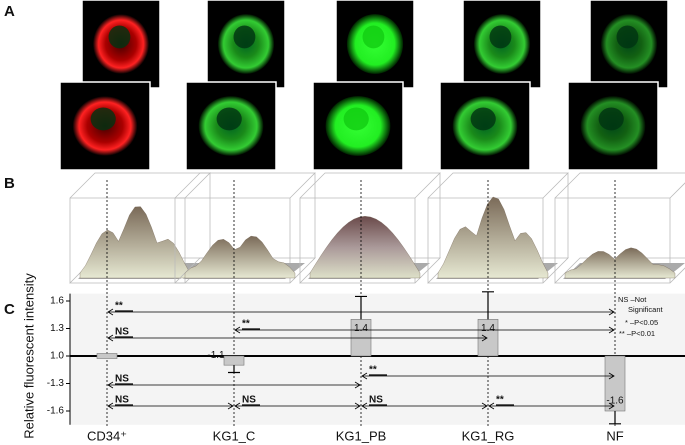  What do you see at coordinates (488, 435) in the screenshot?
I see `x-tick-label: KG1_RG` at bounding box center [488, 435].